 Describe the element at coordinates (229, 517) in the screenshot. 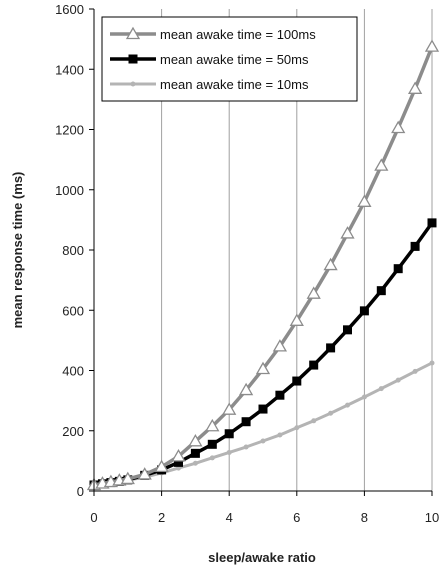

I see `x-tick-label: 4` at that location.